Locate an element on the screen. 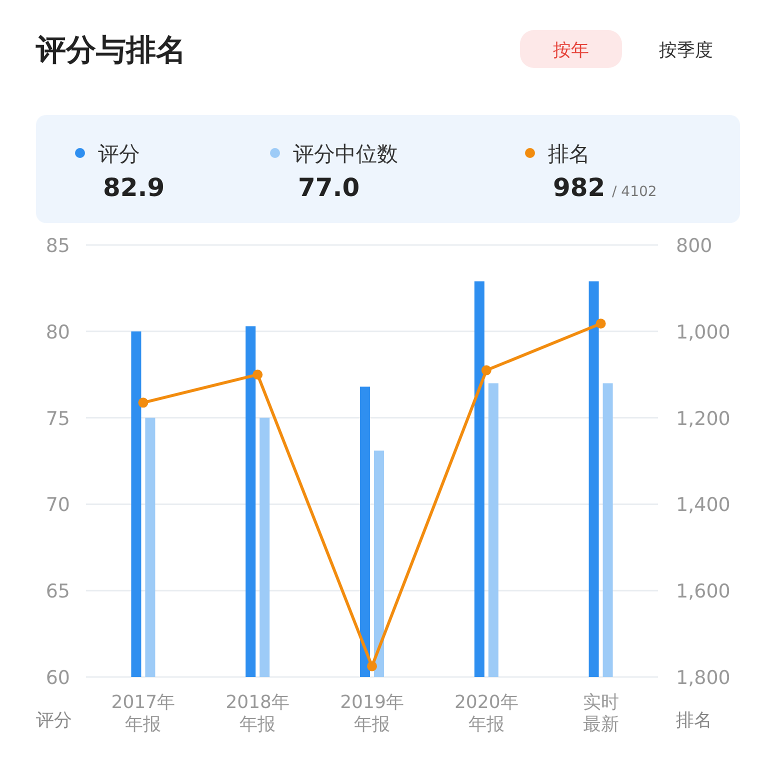 The width and height of the screenshot is (770, 771). y2-tick-label: 1,800 is located at coordinates (703, 678).